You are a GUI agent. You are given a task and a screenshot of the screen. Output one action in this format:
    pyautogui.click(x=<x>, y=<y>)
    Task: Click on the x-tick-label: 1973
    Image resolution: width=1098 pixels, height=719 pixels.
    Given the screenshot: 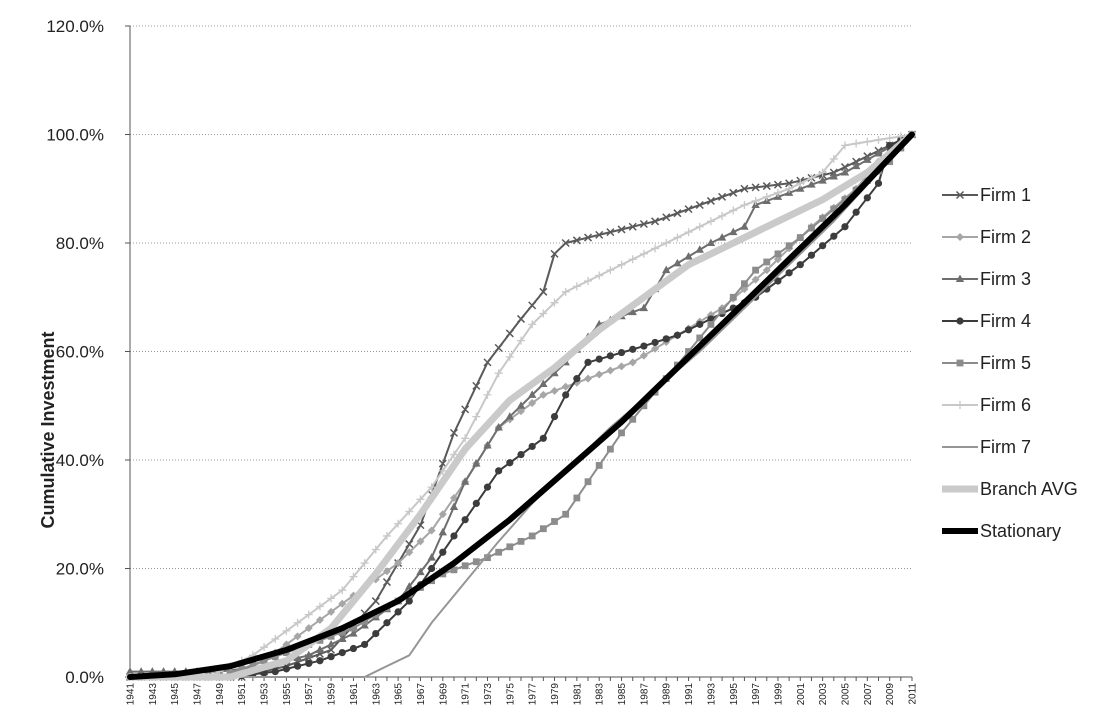 What is the action you would take?
    pyautogui.click(x=488, y=694)
    